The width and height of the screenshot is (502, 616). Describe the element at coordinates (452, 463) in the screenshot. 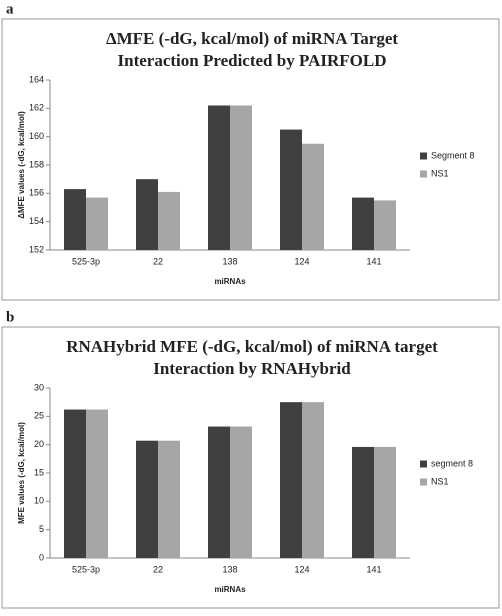

I see `legend-label: segment 8` at that location.